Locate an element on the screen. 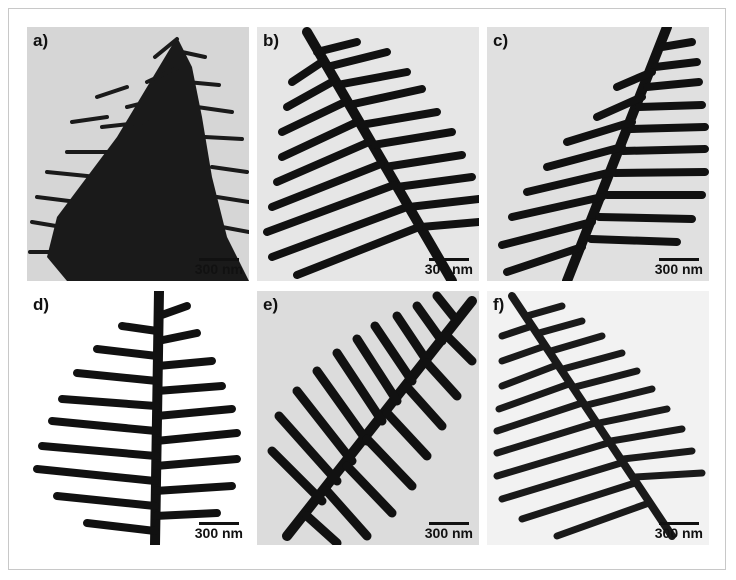 This screenshot has height=580, width=736. dendrite-image-d is located at coordinates (137, 418).